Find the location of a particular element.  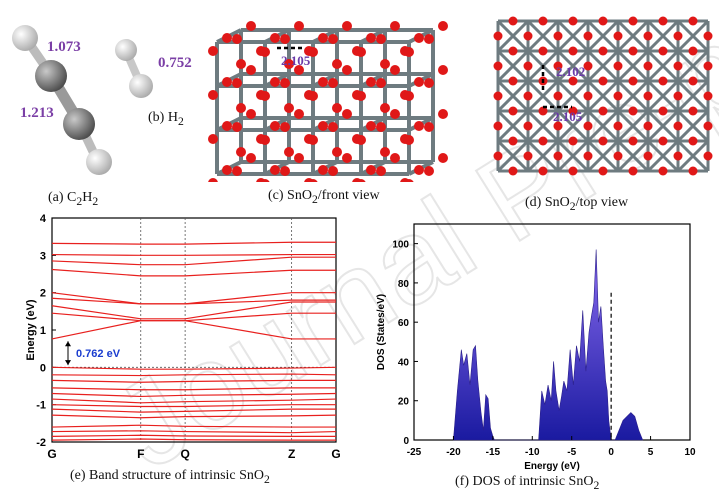

caption-d: (d) SnO2/top view is located at coordinates (577, 204).